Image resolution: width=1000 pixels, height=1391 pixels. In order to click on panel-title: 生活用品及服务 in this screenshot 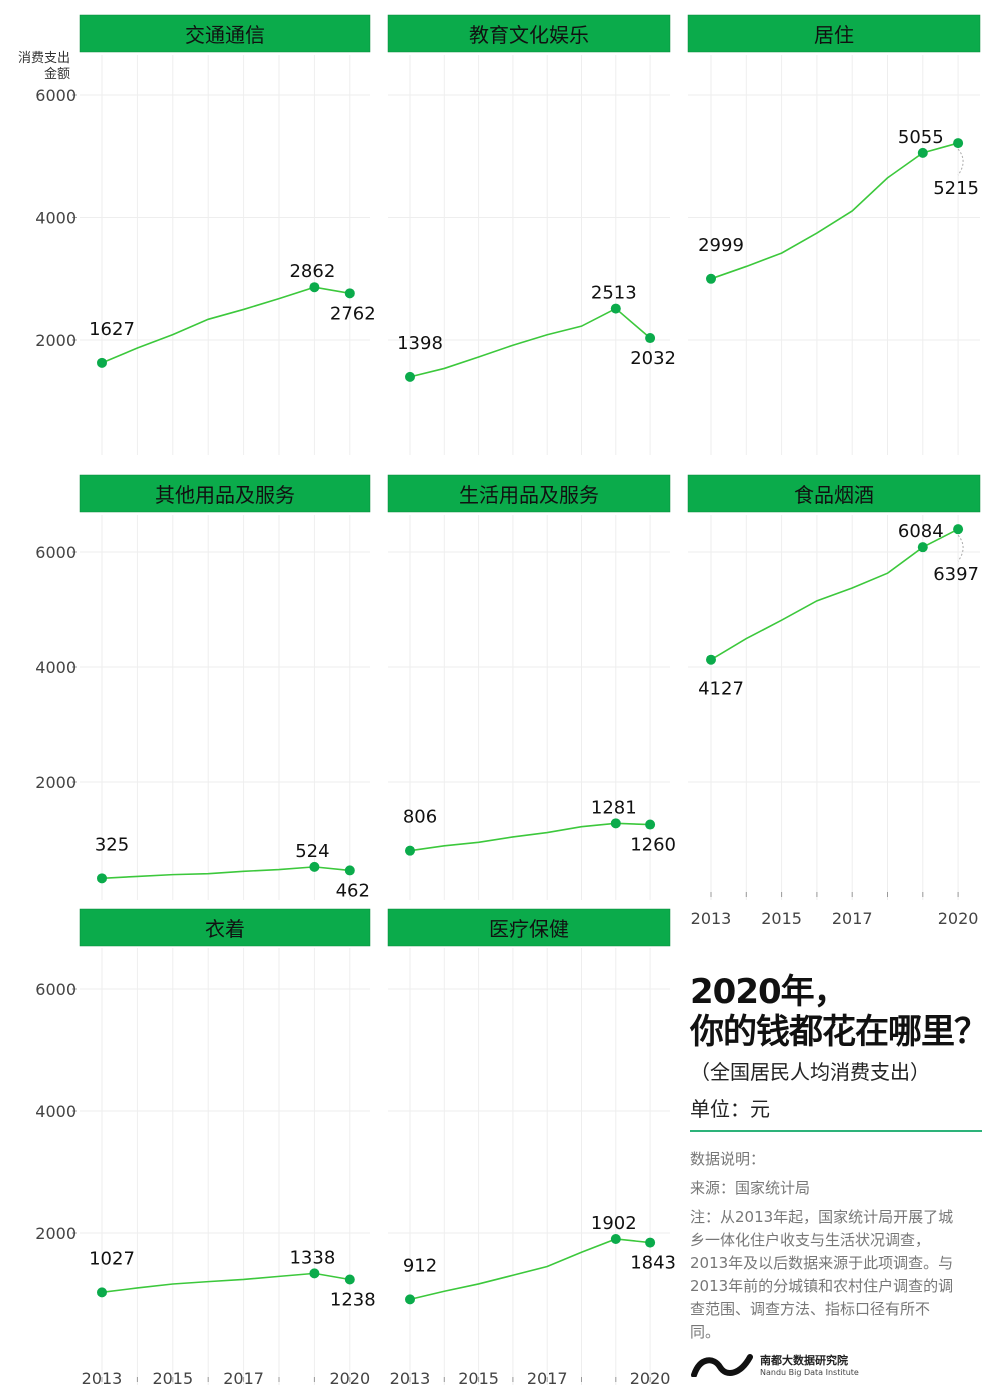, I will do `click(529, 495)`.